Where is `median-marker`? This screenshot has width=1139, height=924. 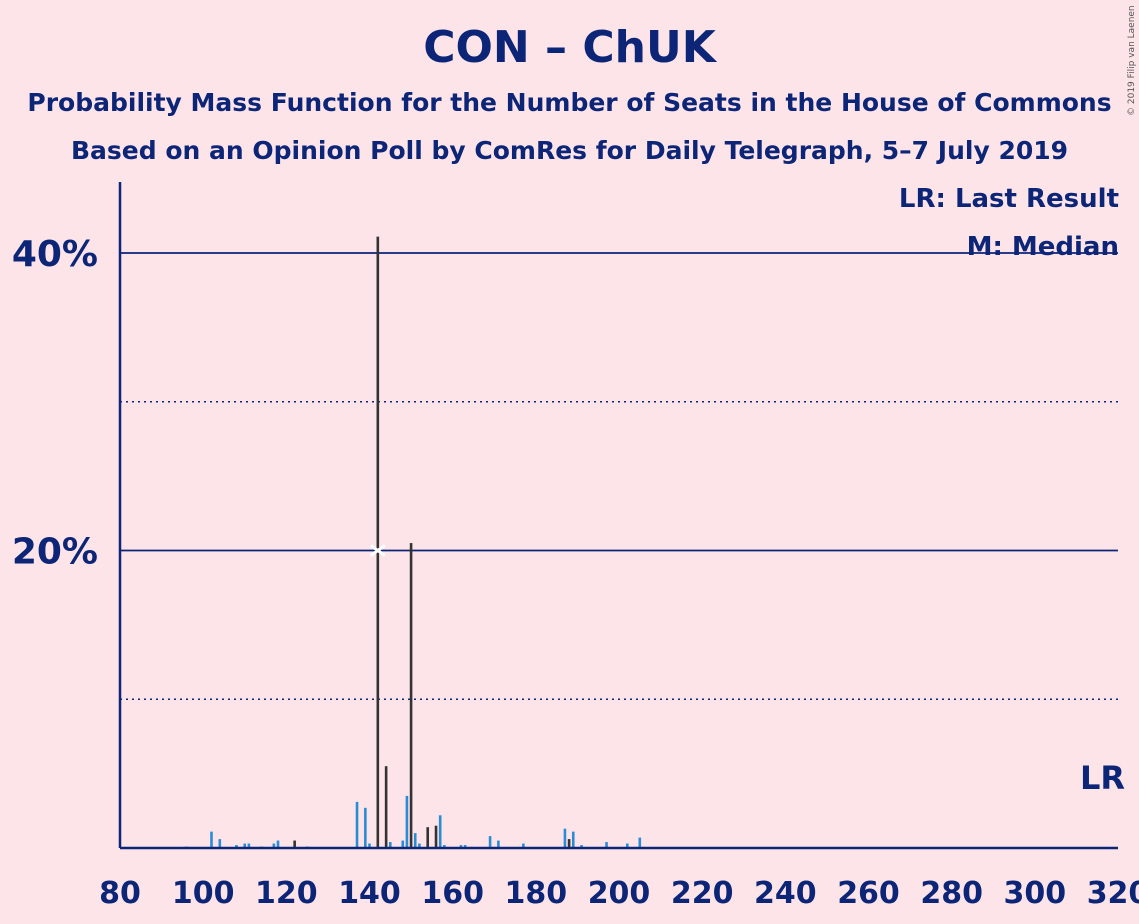
median-marker is located at coordinates (377, 550).